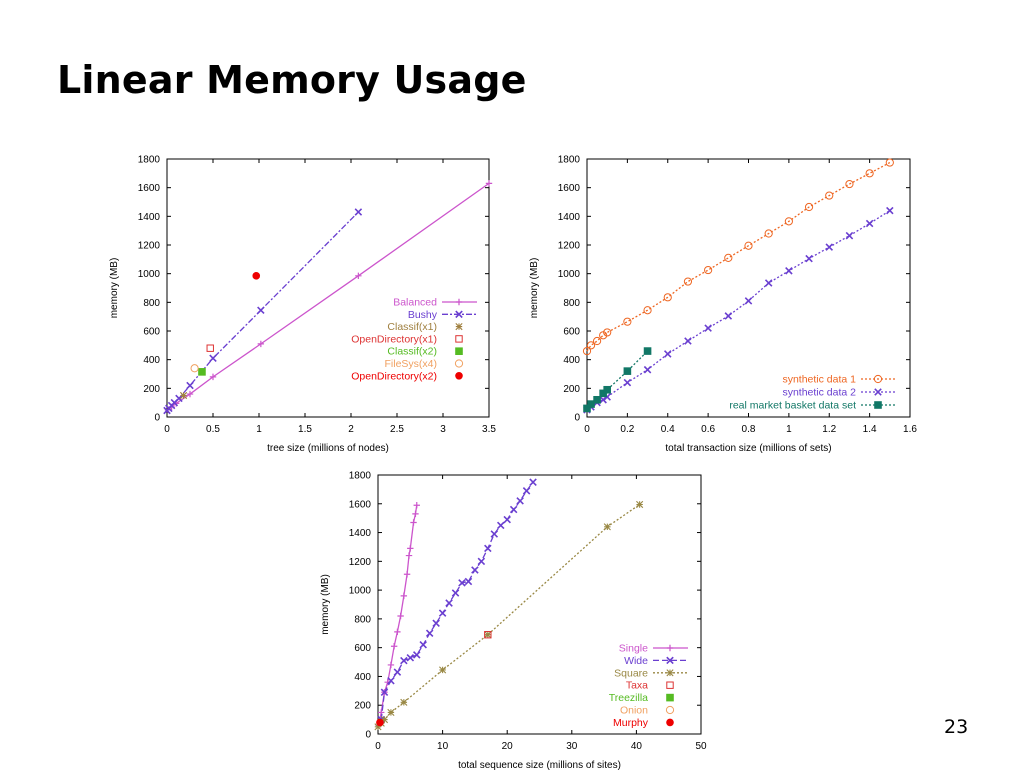  What do you see at coordinates (708, 429) in the screenshot?
I see `x-tick-label: 0.6` at bounding box center [708, 429].